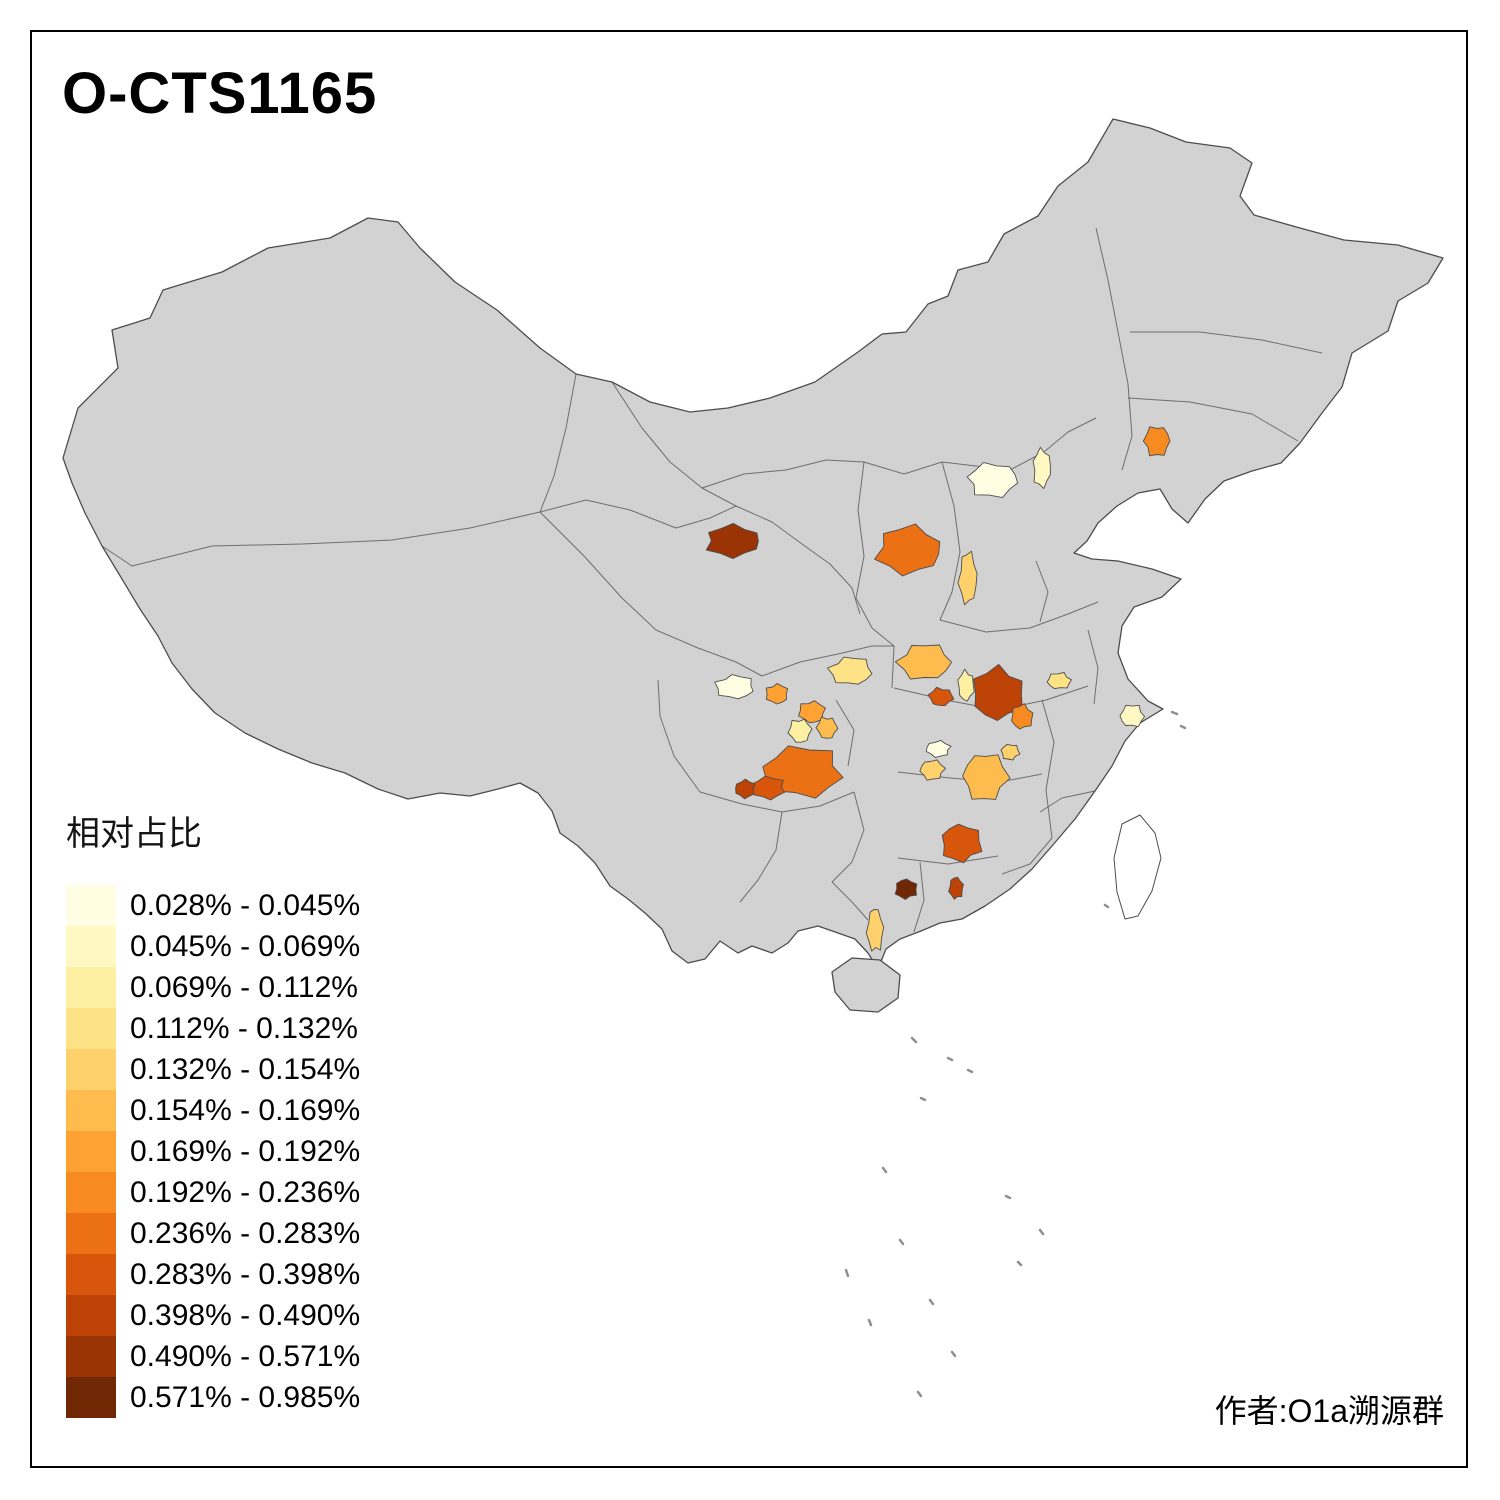 The height and width of the screenshot is (1500, 1500). I want to click on legend-class-label: 0.112% - 0.132%, so click(244, 1028).